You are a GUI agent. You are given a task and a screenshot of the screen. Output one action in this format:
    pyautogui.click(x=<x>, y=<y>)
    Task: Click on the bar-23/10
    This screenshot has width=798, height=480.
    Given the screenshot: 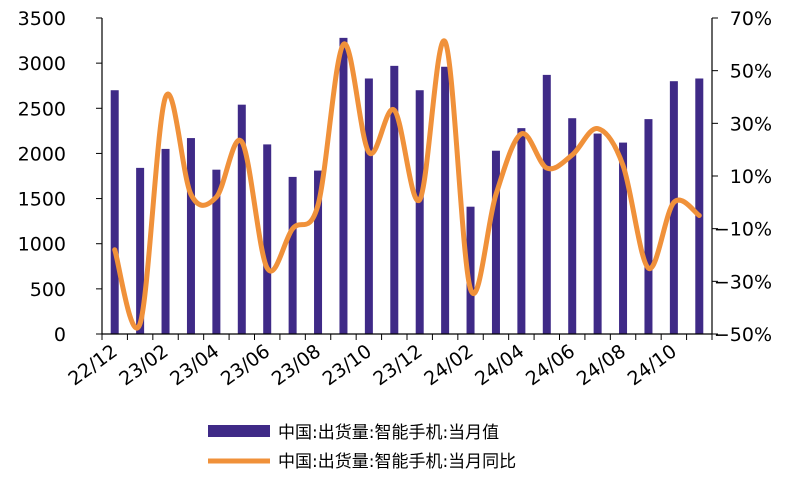 What is the action you would take?
    pyautogui.click(x=368, y=206)
    